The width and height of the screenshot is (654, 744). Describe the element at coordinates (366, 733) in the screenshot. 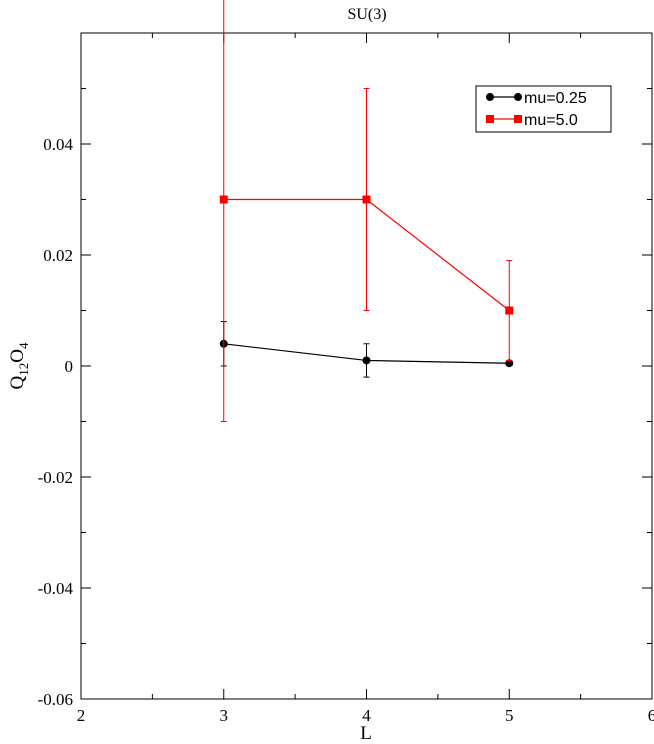

I see `x-axis-label: L` at that location.